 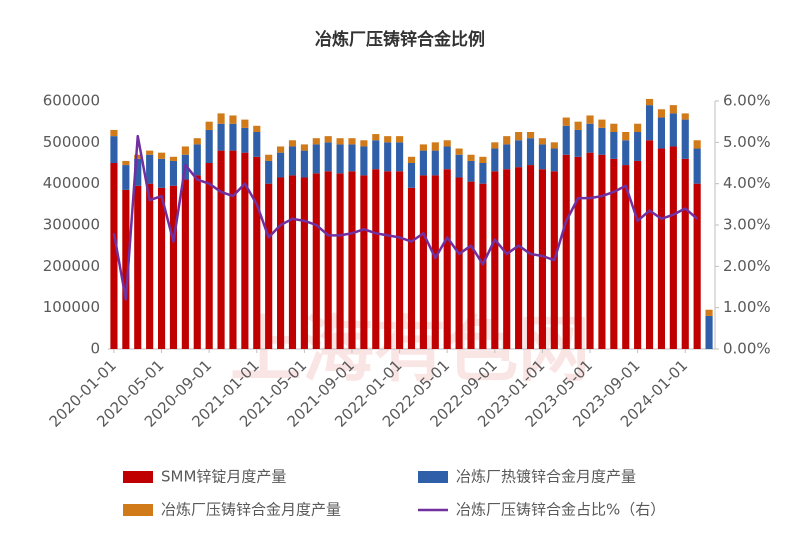 I want to click on y-tick-label: 100000, so click(x=71, y=307).